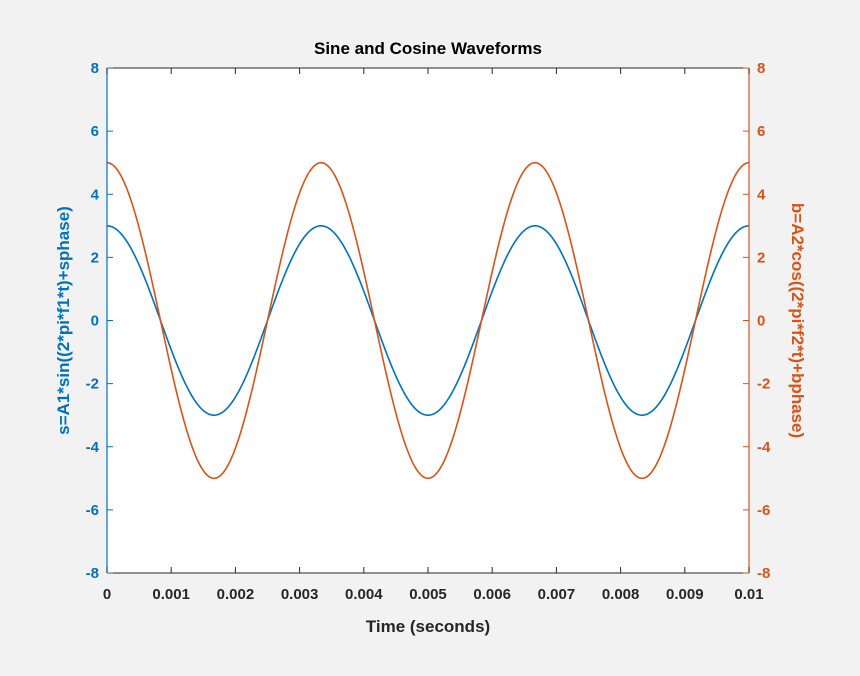 This screenshot has width=860, height=676. Describe the element at coordinates (428, 626) in the screenshot. I see `x-axis-label: Time (seconds)` at that location.